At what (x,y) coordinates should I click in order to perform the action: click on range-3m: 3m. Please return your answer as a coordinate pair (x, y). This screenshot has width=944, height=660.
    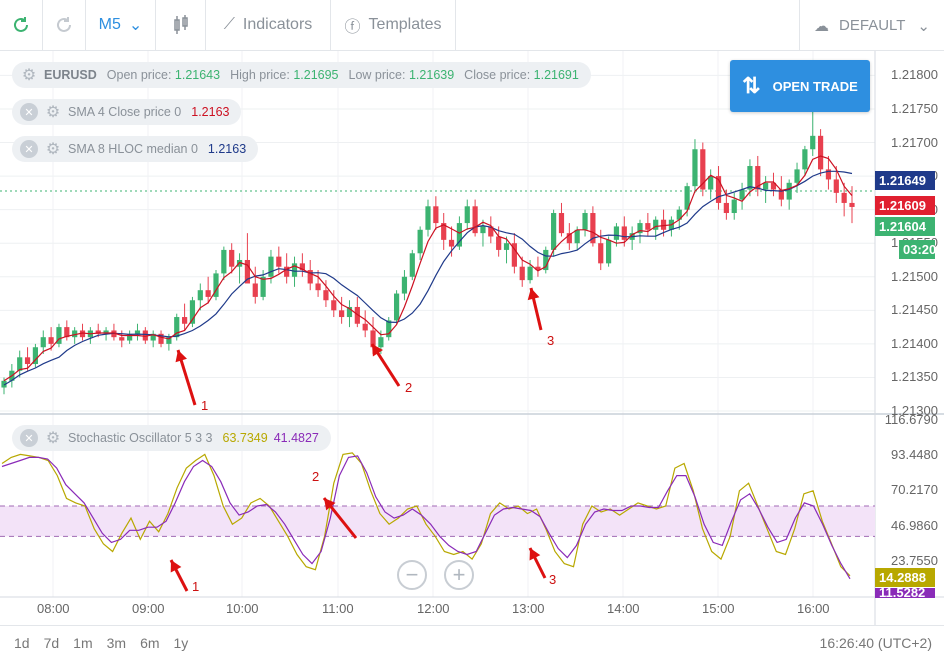
    Looking at the image, I should click on (116, 643).